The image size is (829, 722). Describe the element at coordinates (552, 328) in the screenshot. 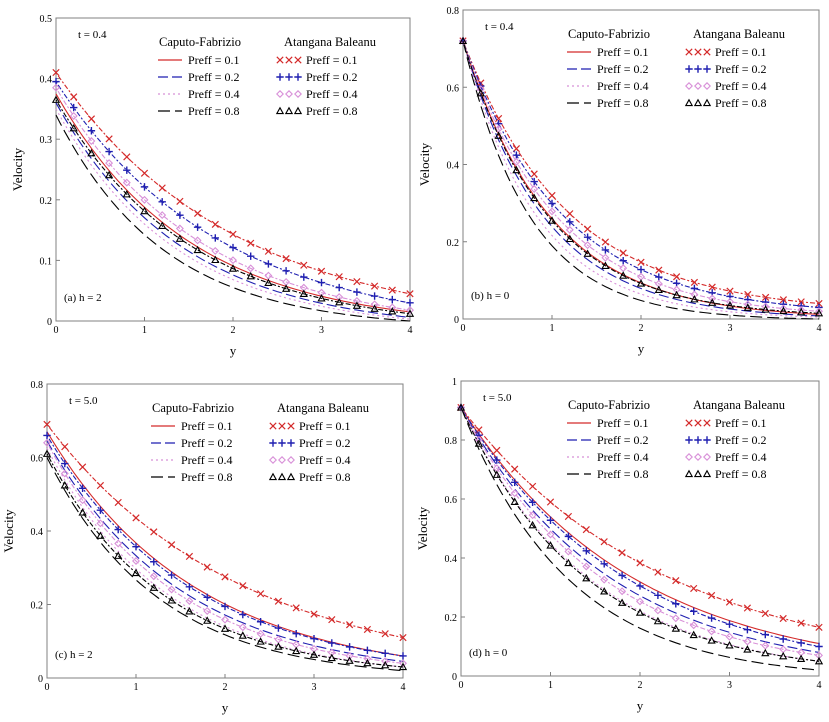

I see `x-tick-label: 1` at that location.